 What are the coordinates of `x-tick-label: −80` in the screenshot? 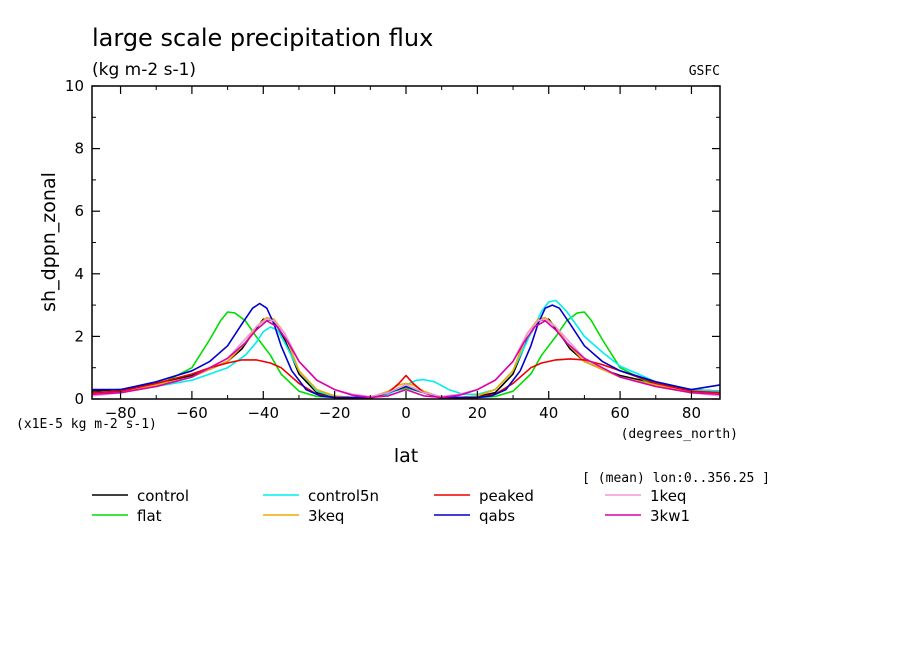 It's located at (121, 413).